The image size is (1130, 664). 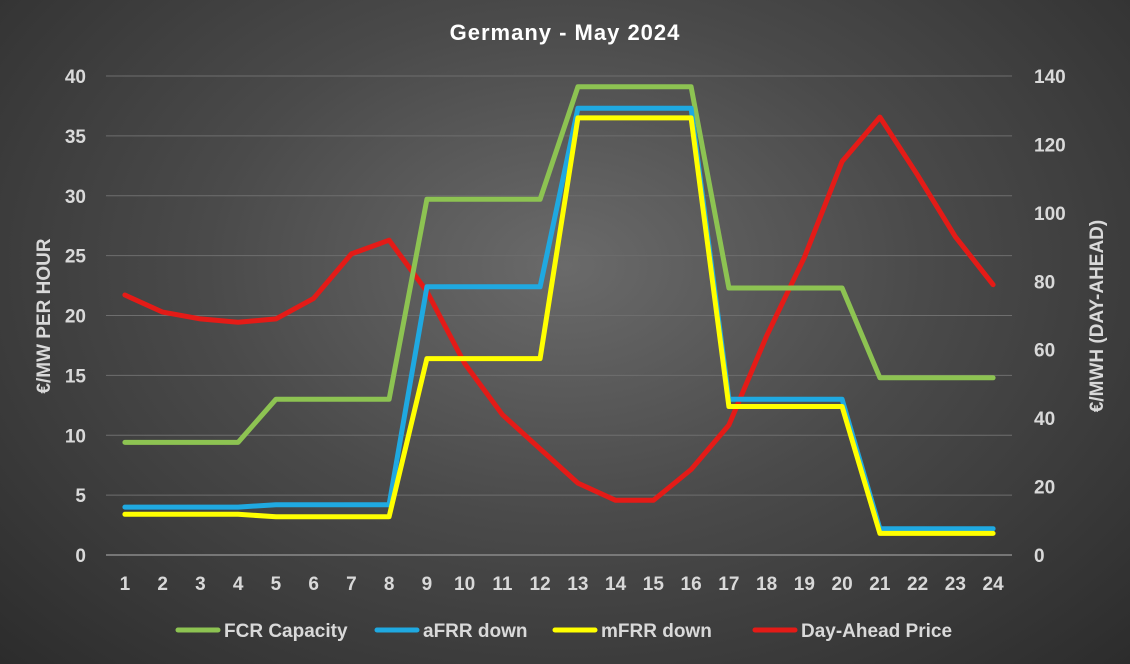 What do you see at coordinates (276, 584) in the screenshot?
I see `x-tick-label: 5` at bounding box center [276, 584].